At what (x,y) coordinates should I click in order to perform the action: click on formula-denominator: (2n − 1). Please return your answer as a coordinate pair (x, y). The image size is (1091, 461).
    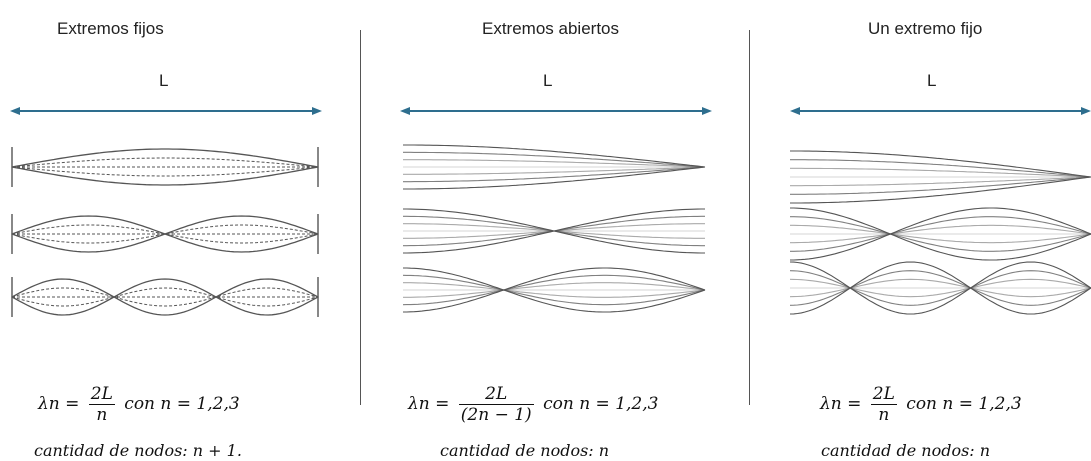
    Looking at the image, I should click on (496, 415).